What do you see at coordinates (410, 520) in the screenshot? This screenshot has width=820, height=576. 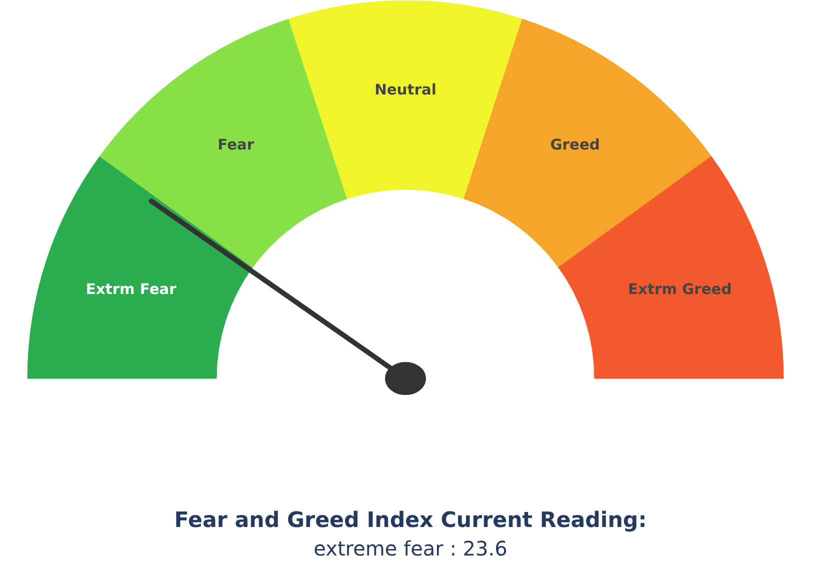 I see `text: Fear and Greed Index Current Reading:` at bounding box center [410, 520].